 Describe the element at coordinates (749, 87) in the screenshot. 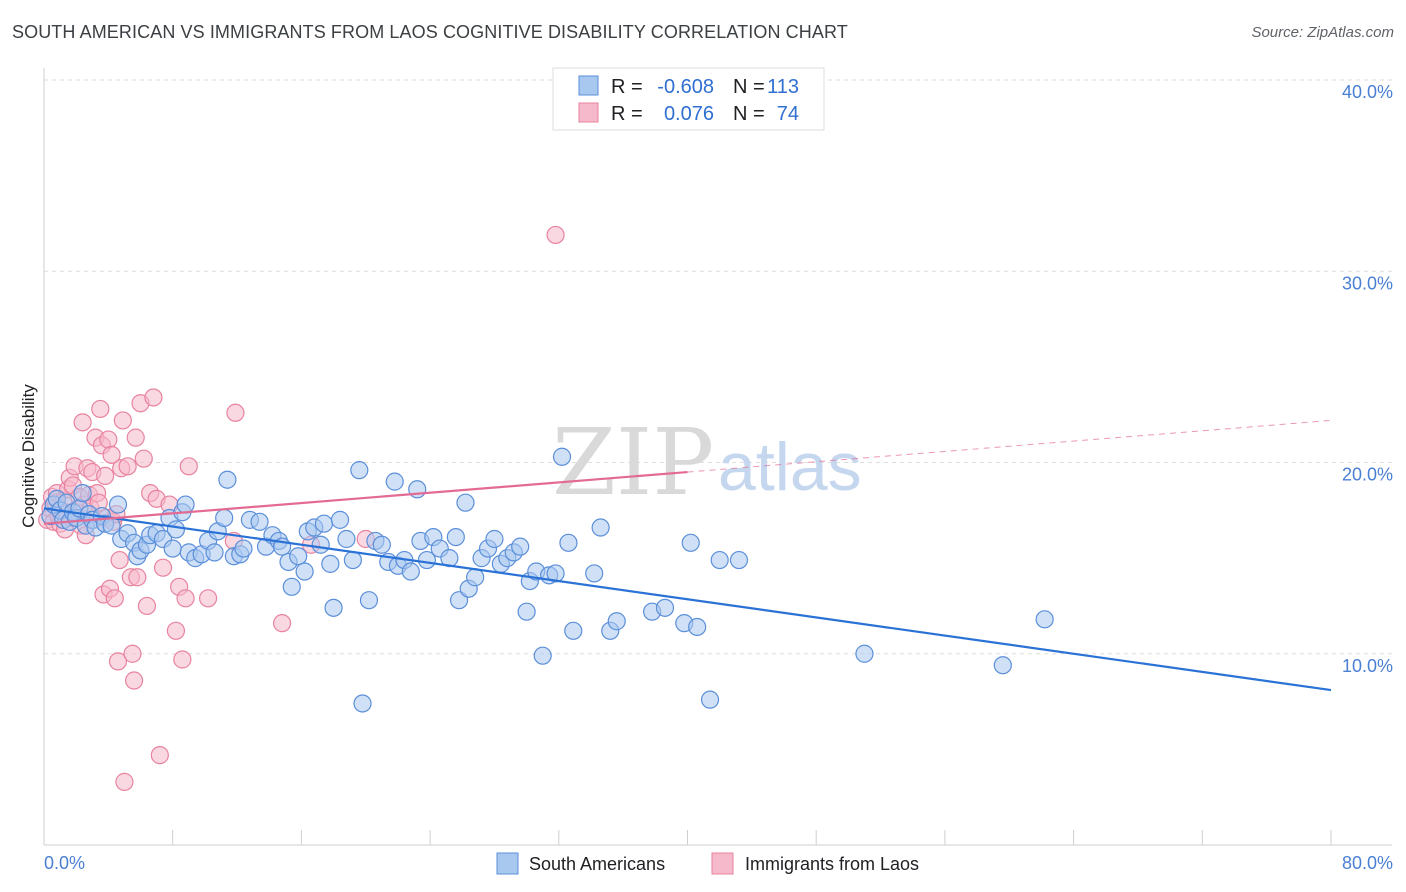

I see `legend-n-label-blue: N =` at that location.